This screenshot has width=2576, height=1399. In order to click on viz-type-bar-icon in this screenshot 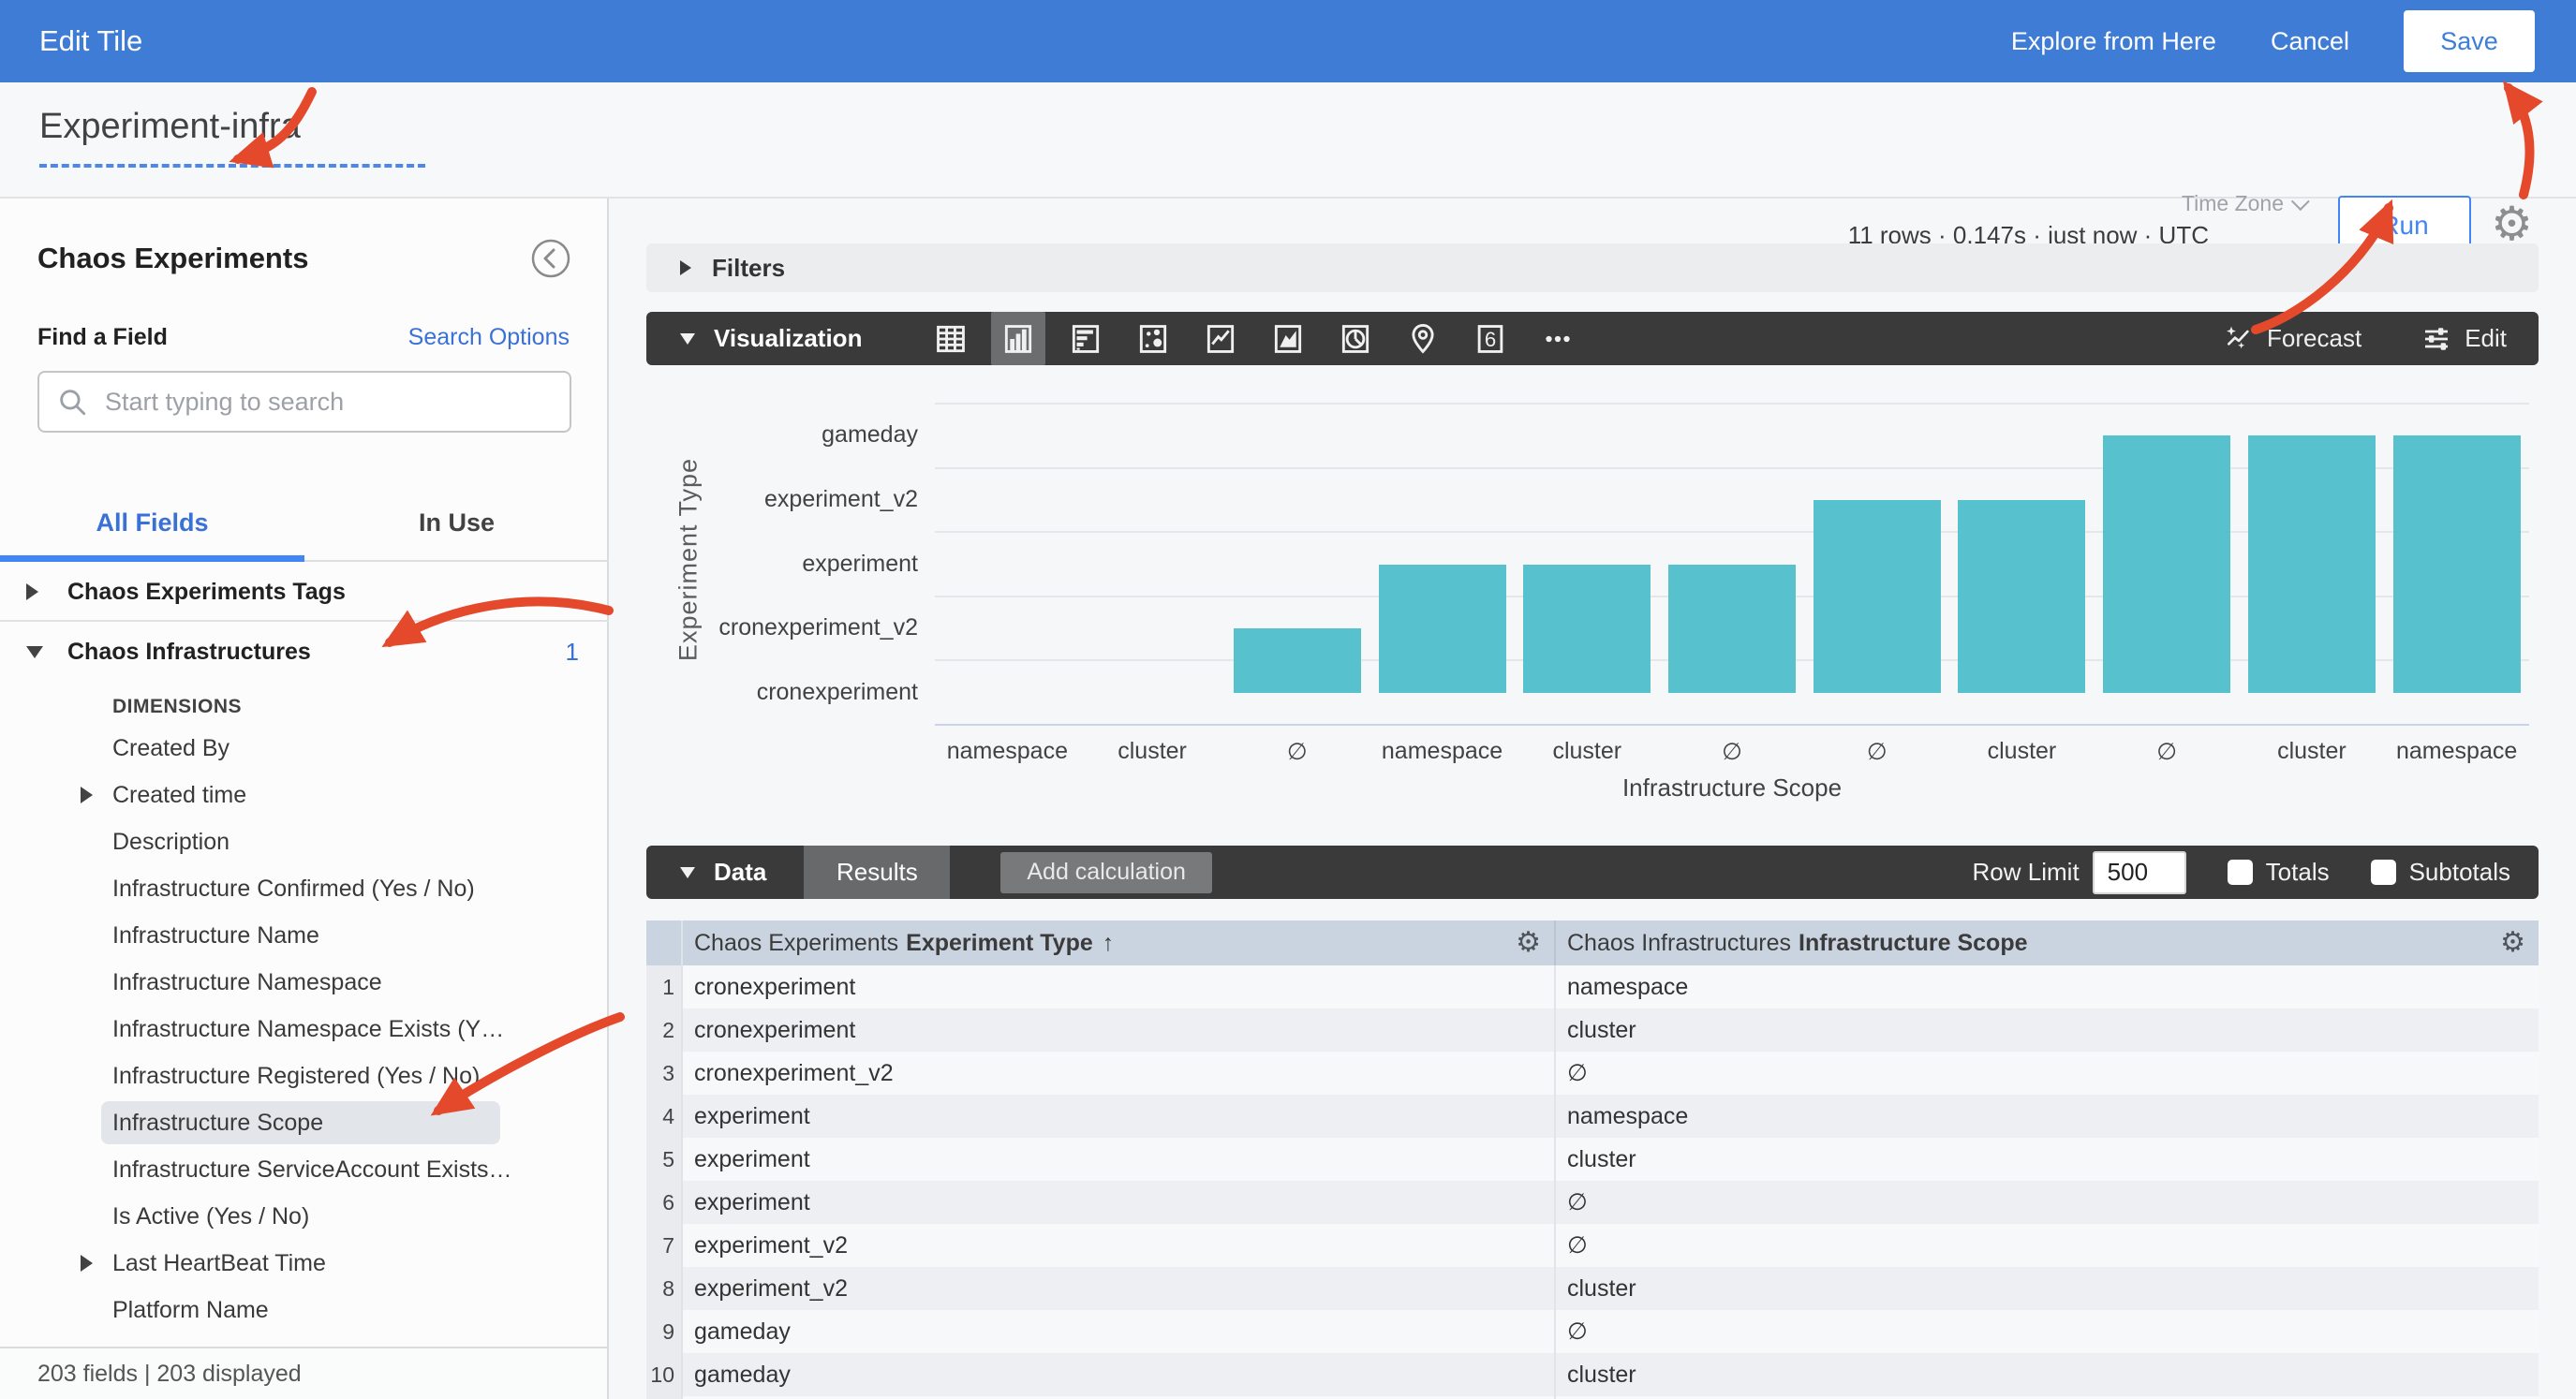, I will do `click(1086, 339)`.